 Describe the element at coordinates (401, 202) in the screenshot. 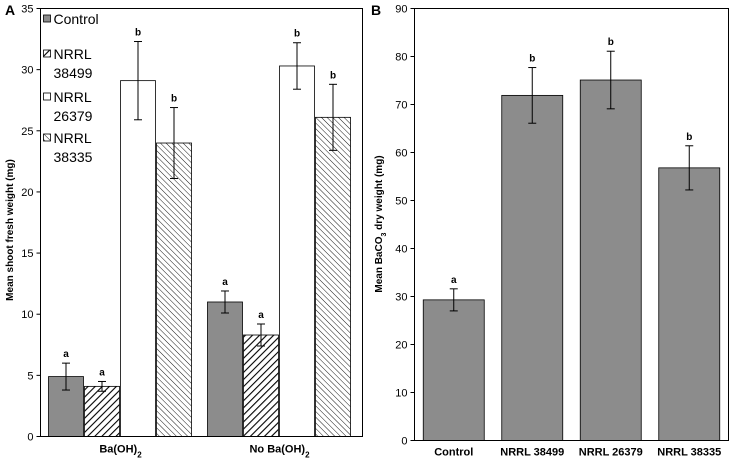

I see `y-tick-label: 50` at that location.